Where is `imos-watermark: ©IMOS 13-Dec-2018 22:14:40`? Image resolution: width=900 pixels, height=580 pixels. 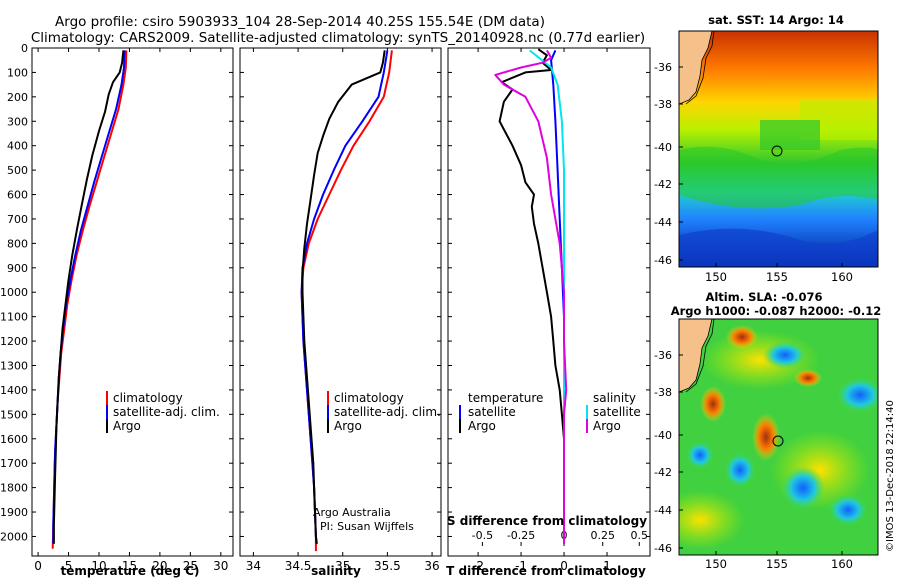
imos-watermark: ©IMOS 13-Dec-2018 22:14:40 is located at coordinates (890, 476).